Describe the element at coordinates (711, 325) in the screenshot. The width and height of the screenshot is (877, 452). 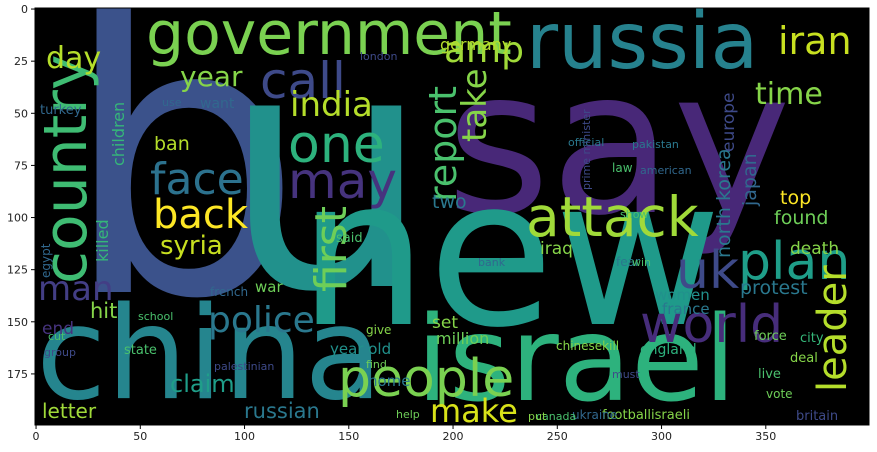
I see `word: world` at that location.